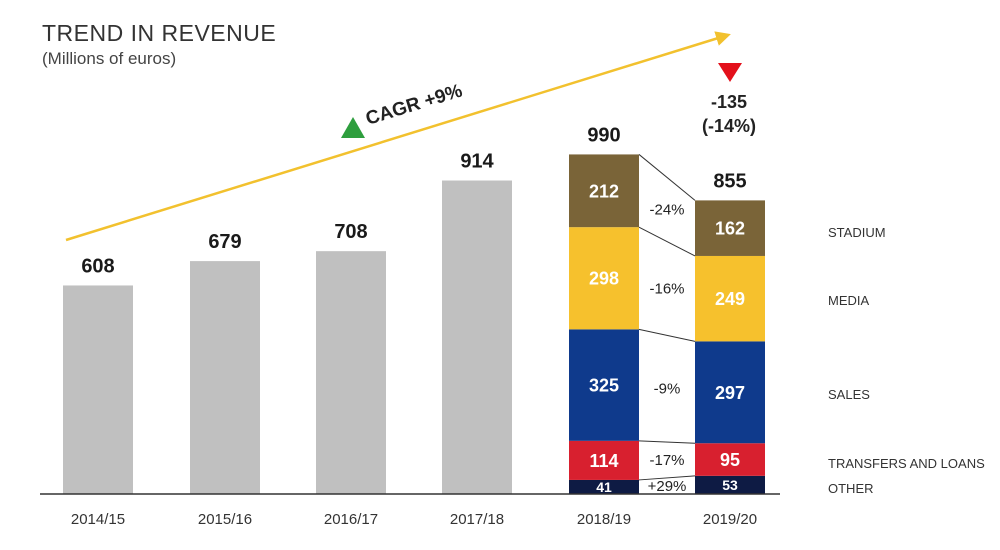  What do you see at coordinates (224, 242) in the screenshot?
I see `total-label: 679` at bounding box center [224, 242].